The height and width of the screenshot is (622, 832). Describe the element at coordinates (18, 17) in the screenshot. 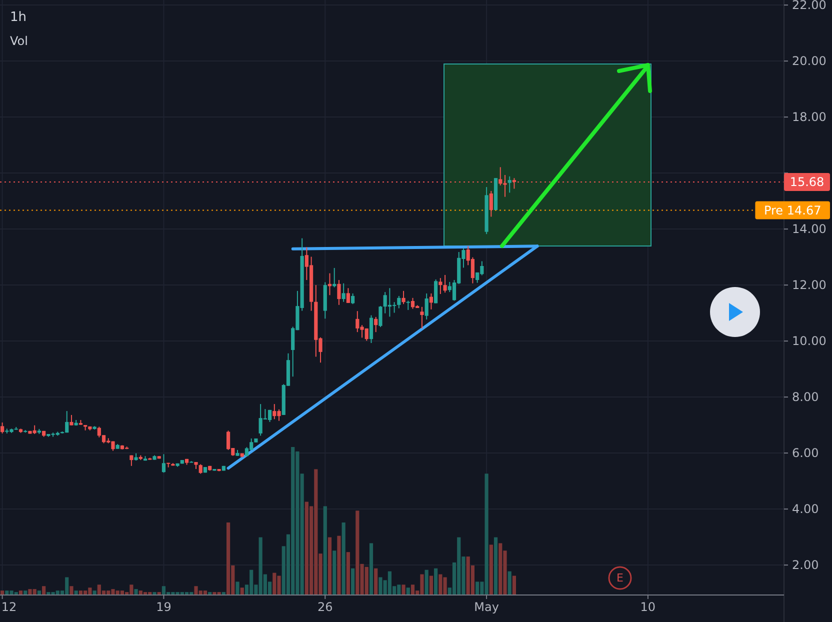

I see `text: 1h` at that location.